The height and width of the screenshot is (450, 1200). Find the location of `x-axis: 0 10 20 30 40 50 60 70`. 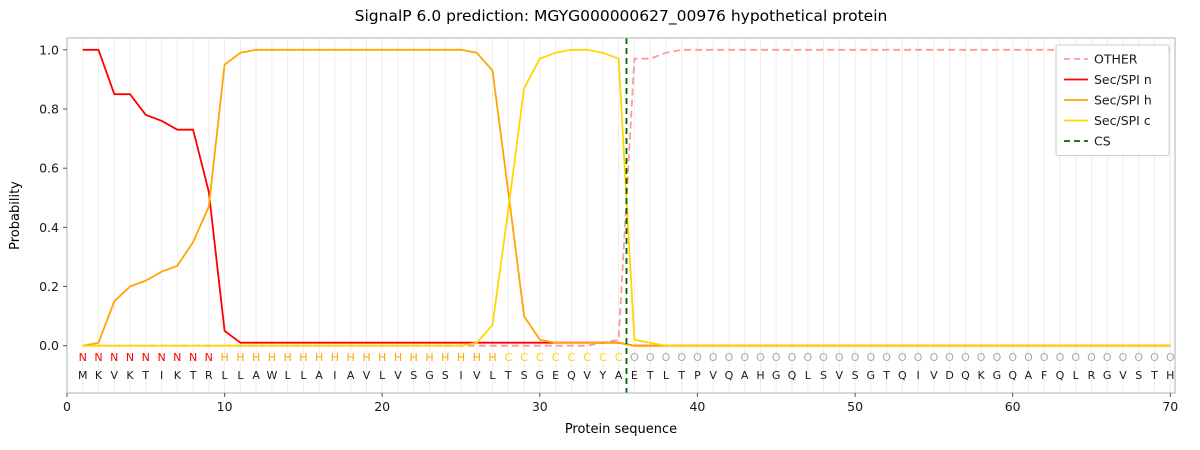

x-axis: 0 10 20 30 40 50 60 70 is located at coordinates (620, 403).